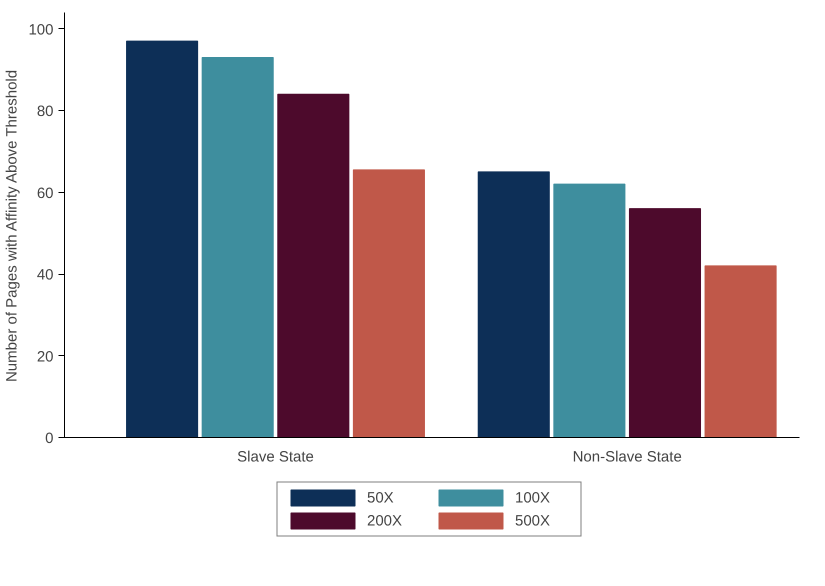 The image size is (825, 586). Describe the element at coordinates (11, 226) in the screenshot. I see `y-axis-title: Number of Pages with Affinity Above Threshold` at that location.